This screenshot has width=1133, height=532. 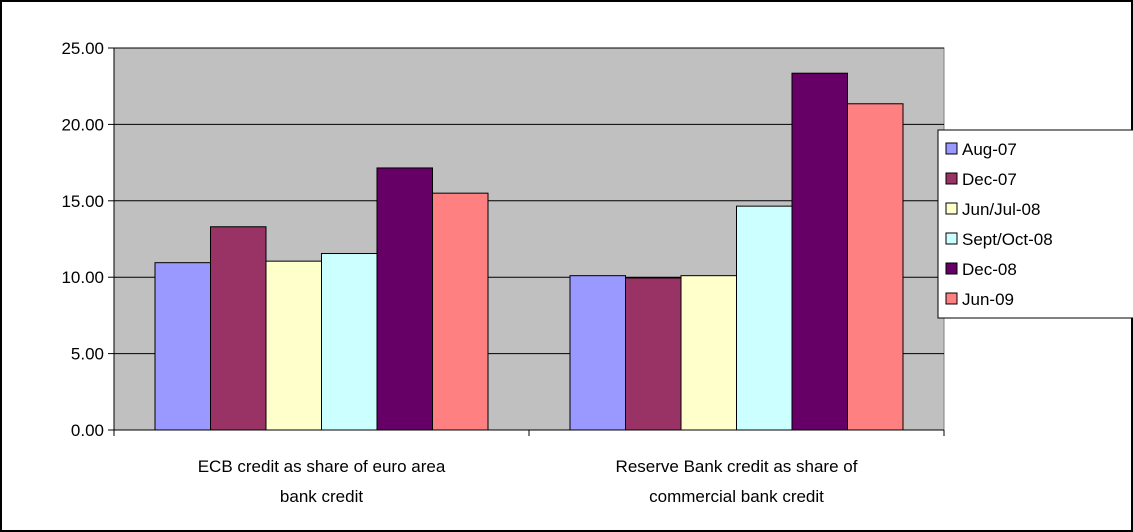 I want to click on x-category-label: bank credit, so click(x=321, y=496).